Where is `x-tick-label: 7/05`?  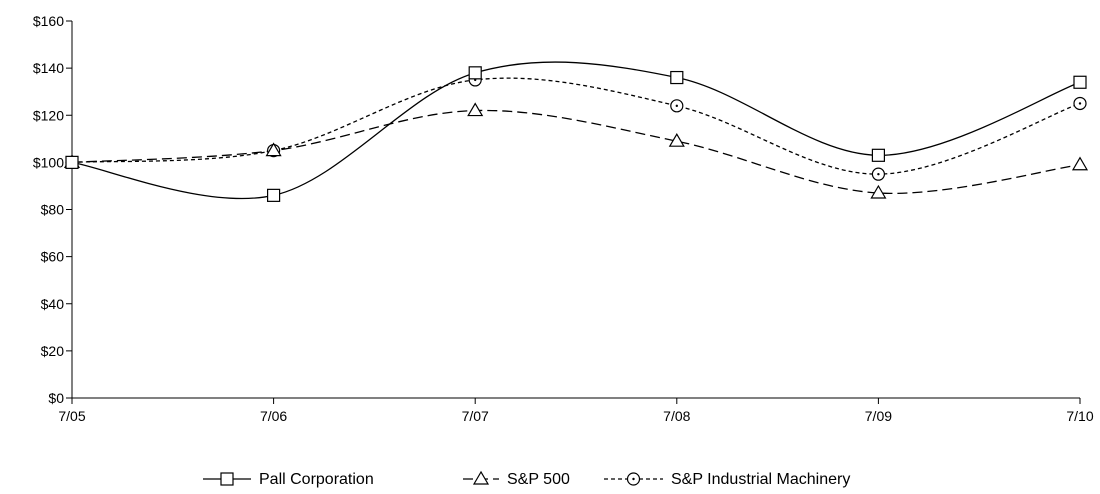
x-tick-label: 7/05 is located at coordinates (71, 416).